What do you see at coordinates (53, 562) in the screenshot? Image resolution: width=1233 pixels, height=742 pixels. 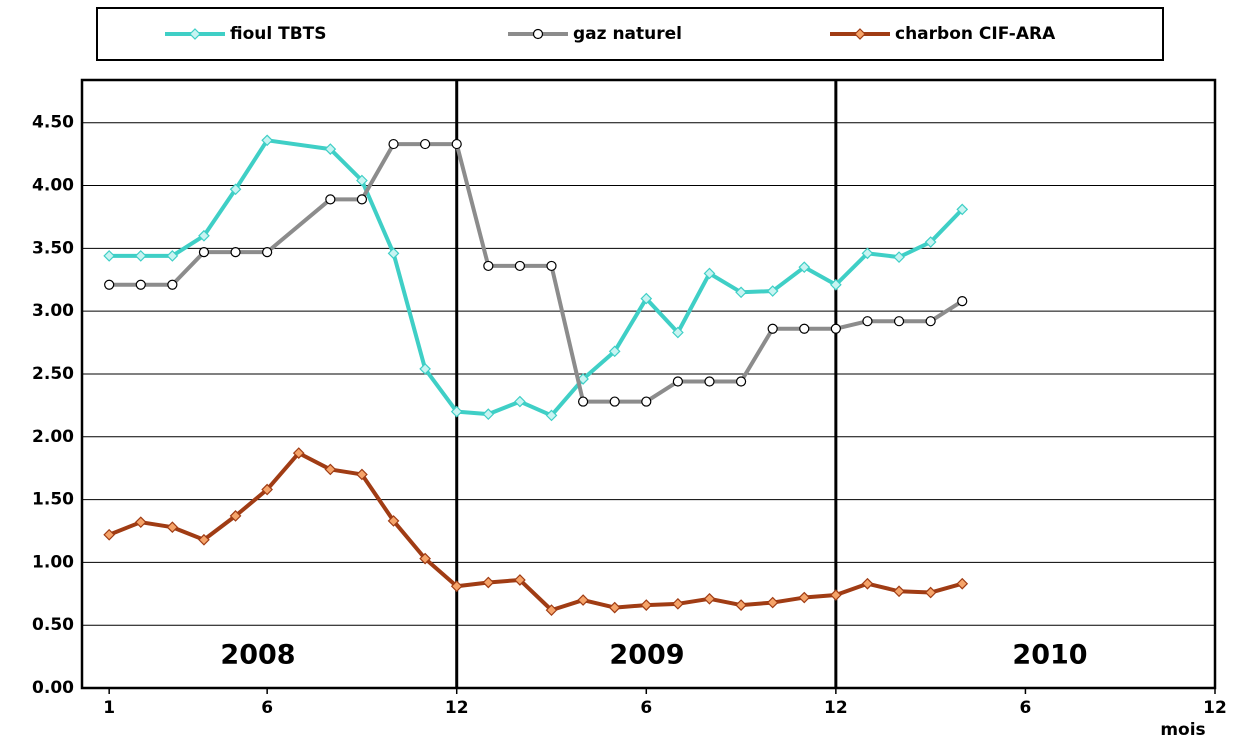 I see `y-tick-label: 1.00` at bounding box center [53, 562].